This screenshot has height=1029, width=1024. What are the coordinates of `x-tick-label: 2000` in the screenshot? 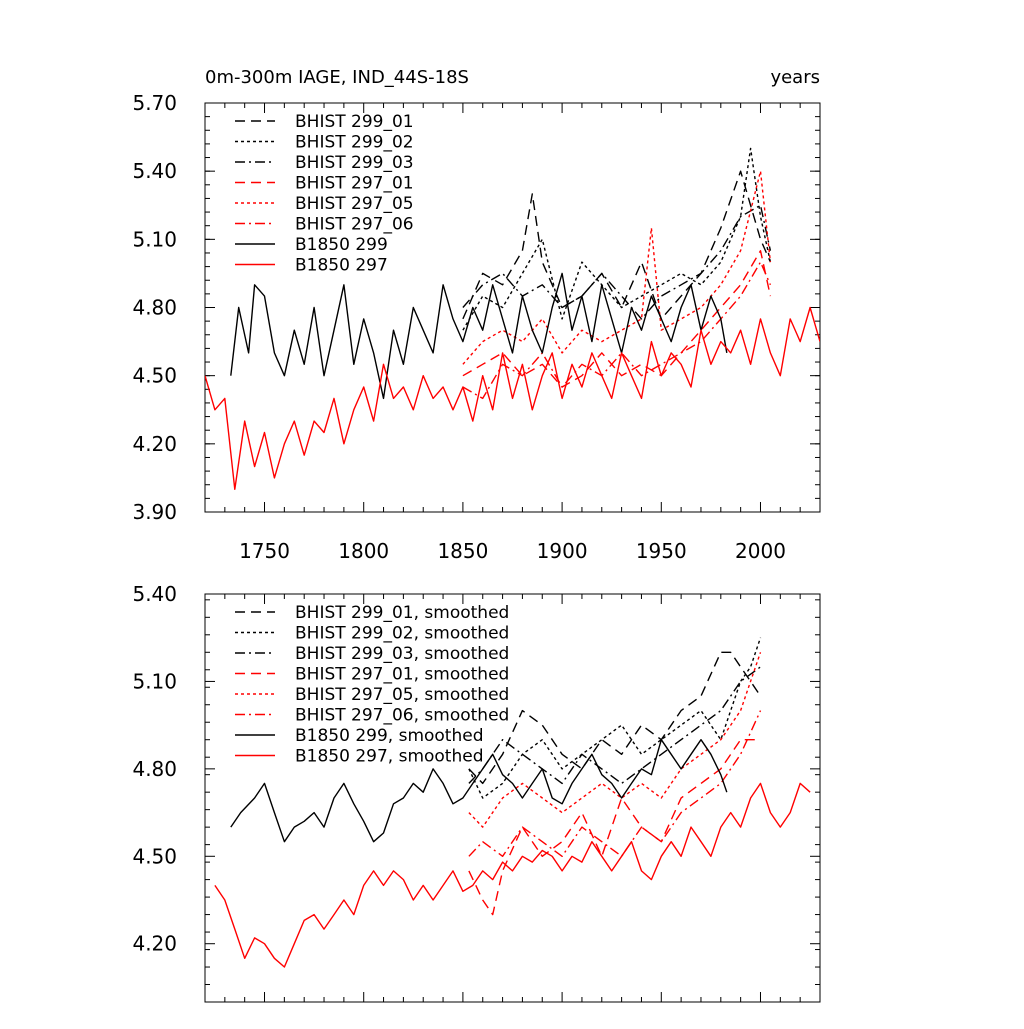 It's located at (760, 551).